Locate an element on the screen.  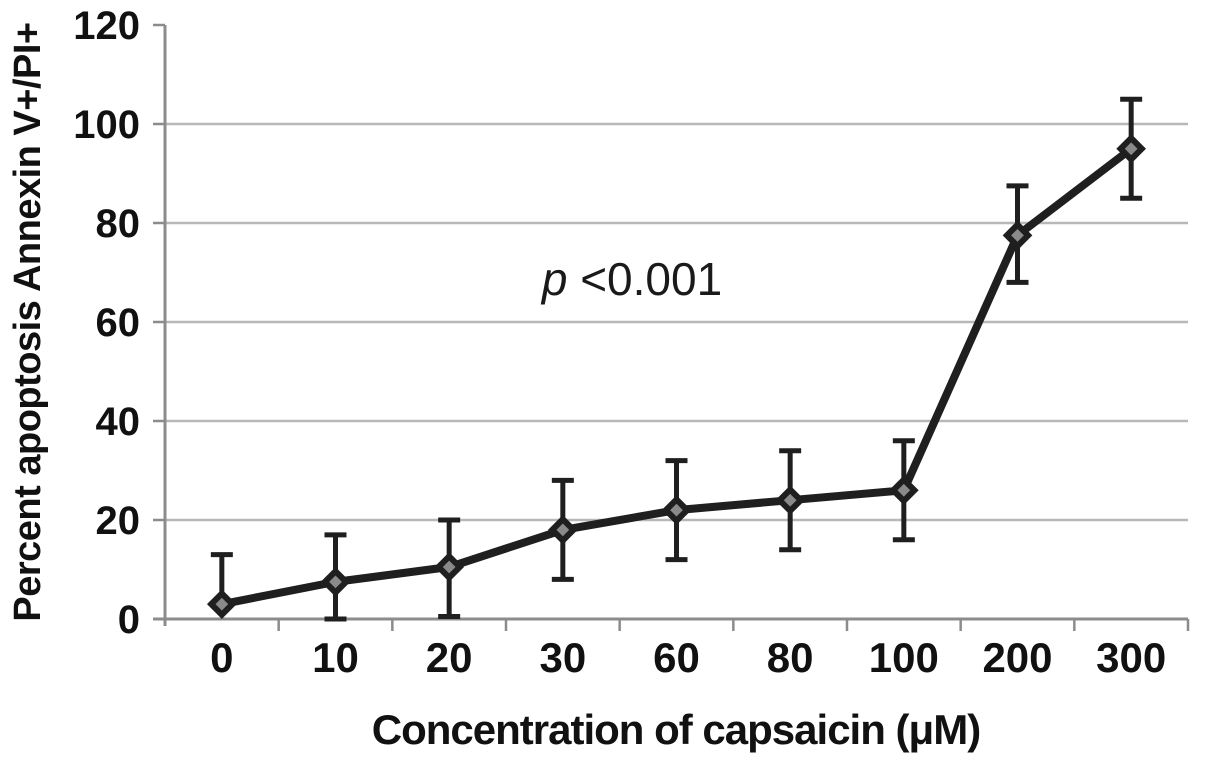
y-tick-label: 20 is located at coordinates (118, 521).